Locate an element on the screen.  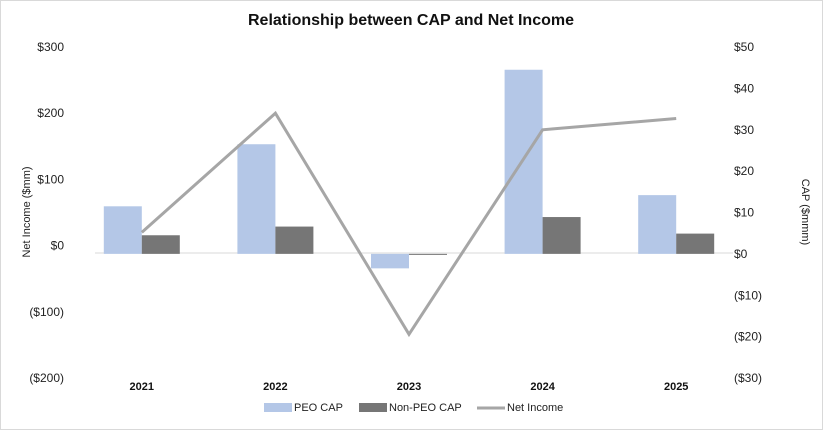
y-right-tick-label: ($30) is located at coordinates (748, 378).